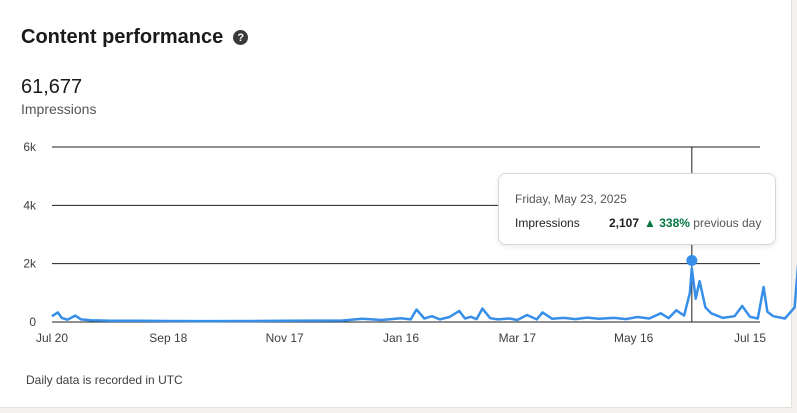  Describe the element at coordinates (32, 322) in the screenshot. I see `y-tick-label: 0` at that location.